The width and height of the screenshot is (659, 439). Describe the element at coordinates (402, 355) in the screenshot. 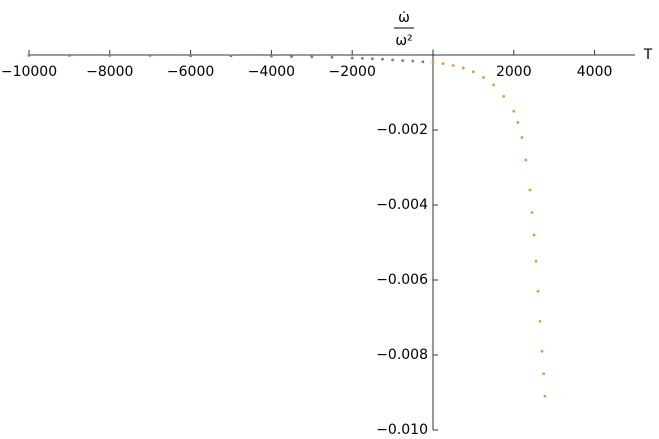

I see `y-tick-label: −0.008` at that location.